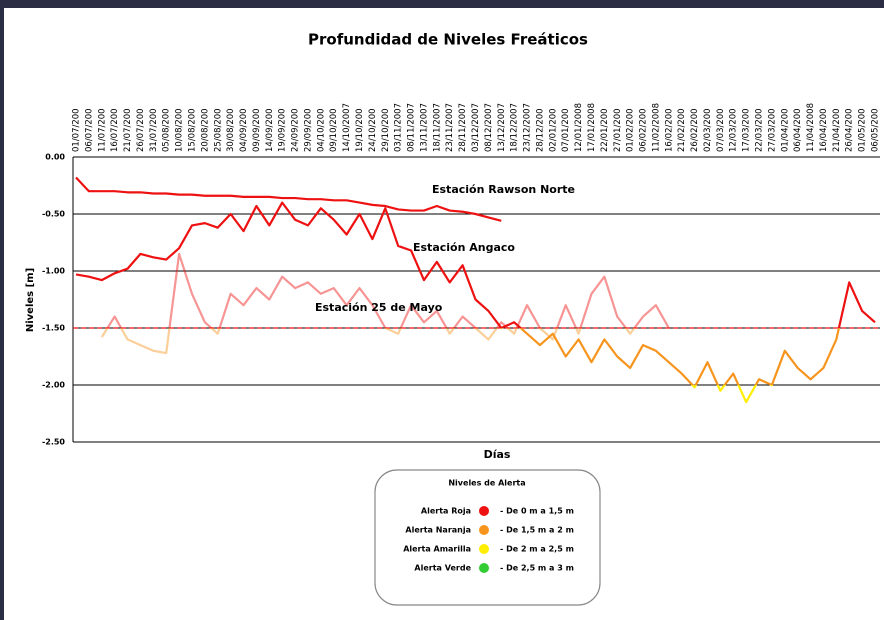 The image size is (884, 620). Describe the element at coordinates (772, 130) in the screenshot. I see `x-tick-label: 27/03/200` at that location.